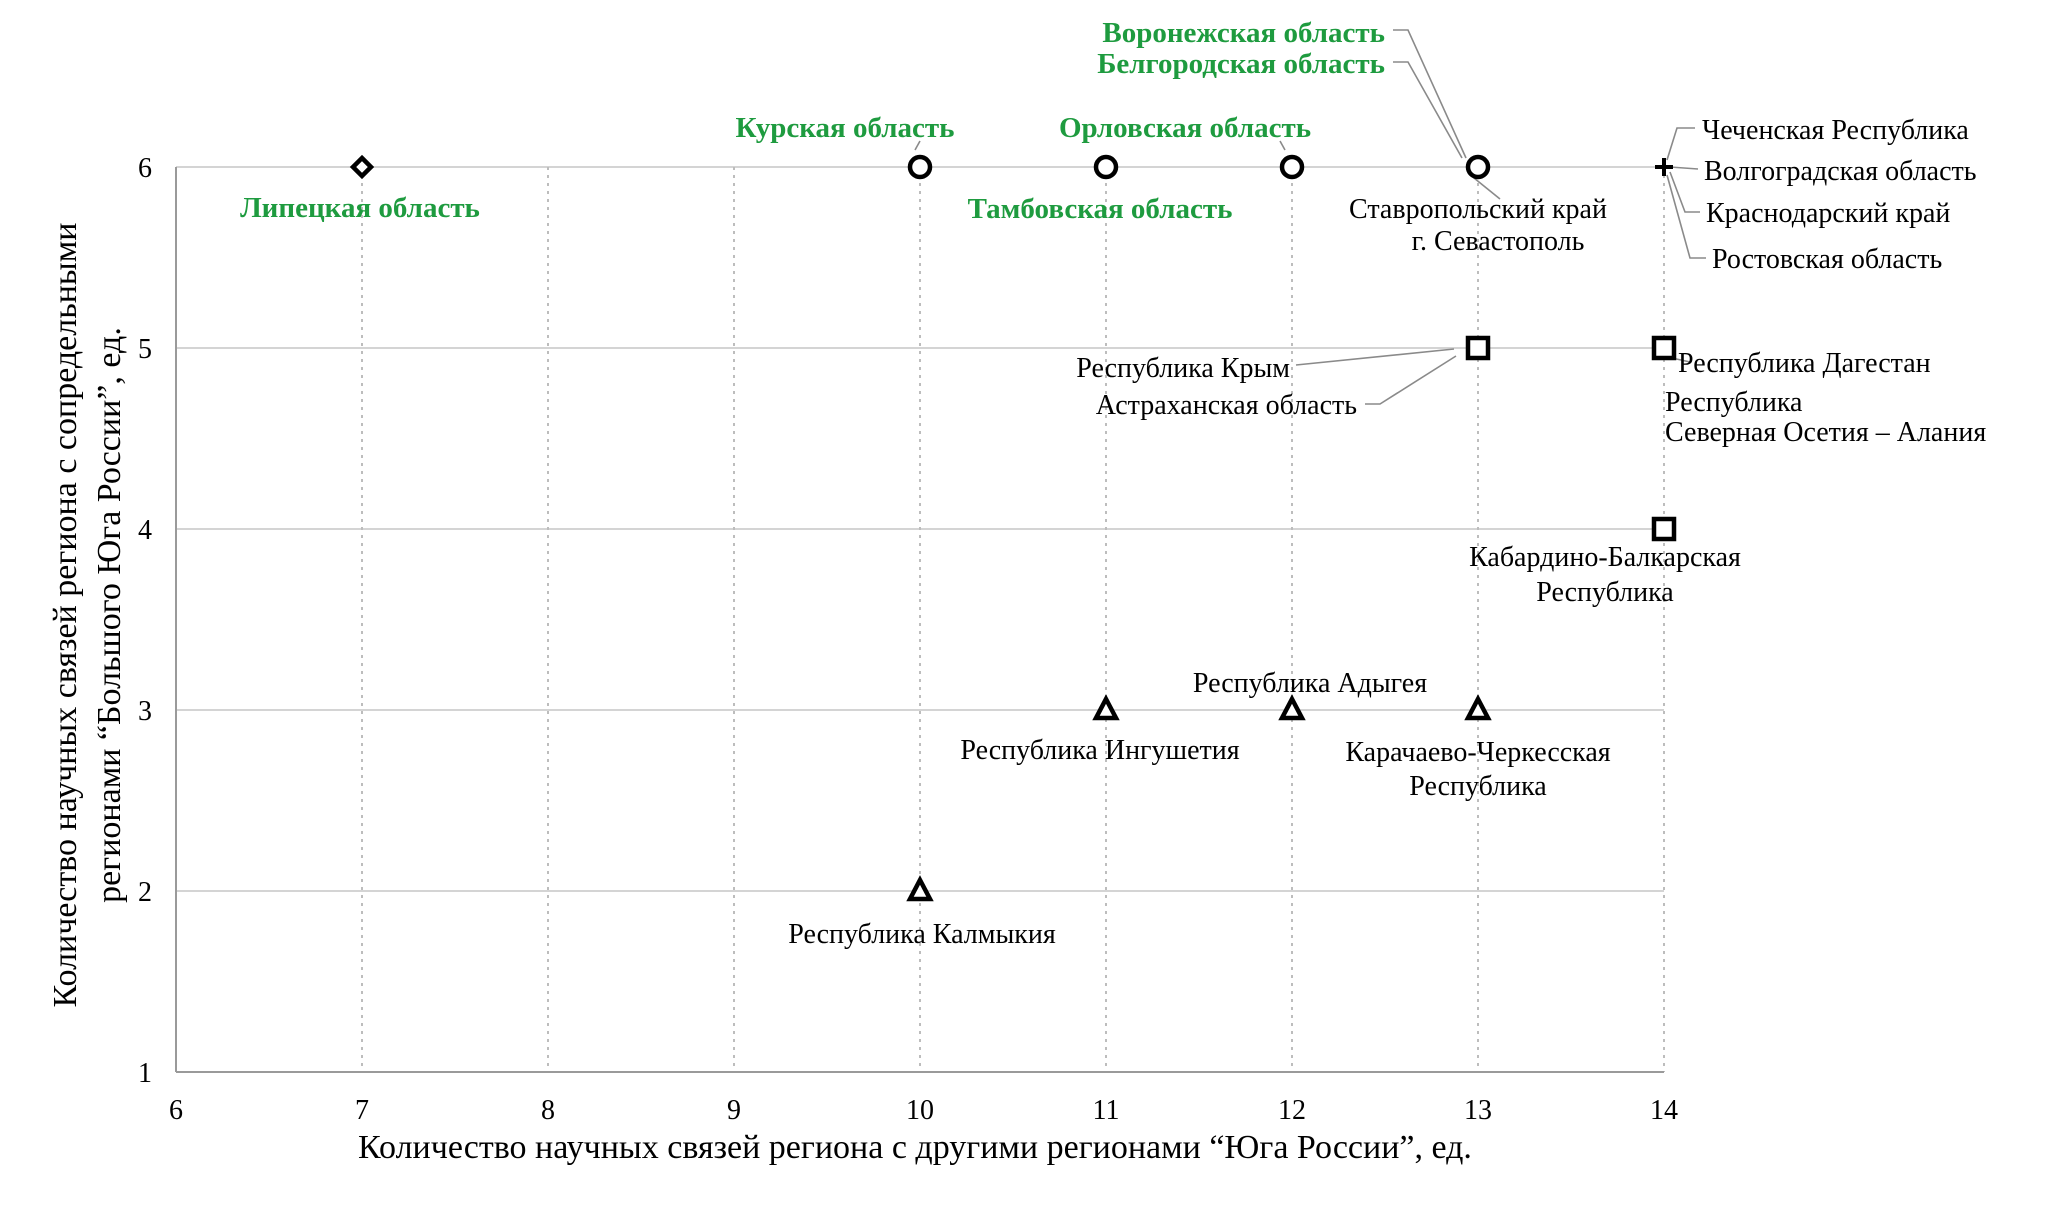  Describe the element at coordinates (1827, 259) in the screenshot. I see `point-label: Ростовская область` at that location.